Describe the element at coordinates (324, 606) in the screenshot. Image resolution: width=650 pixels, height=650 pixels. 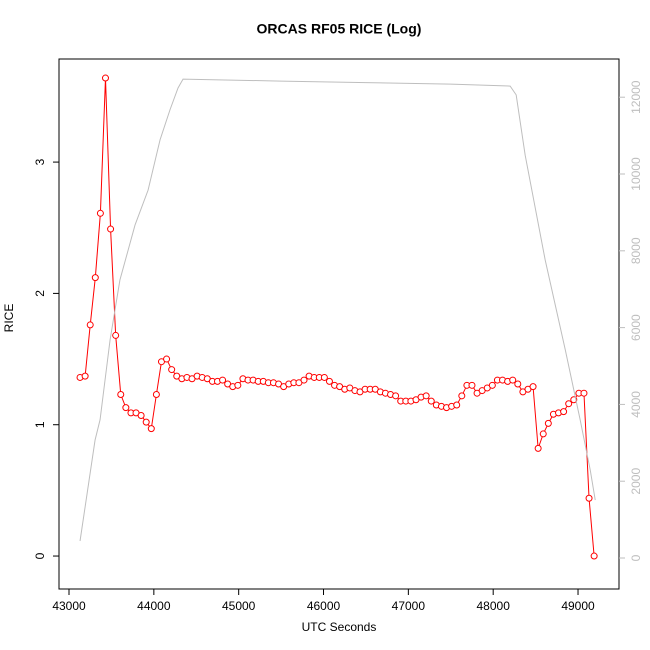
I see `x-tick-label: 46000` at that location.